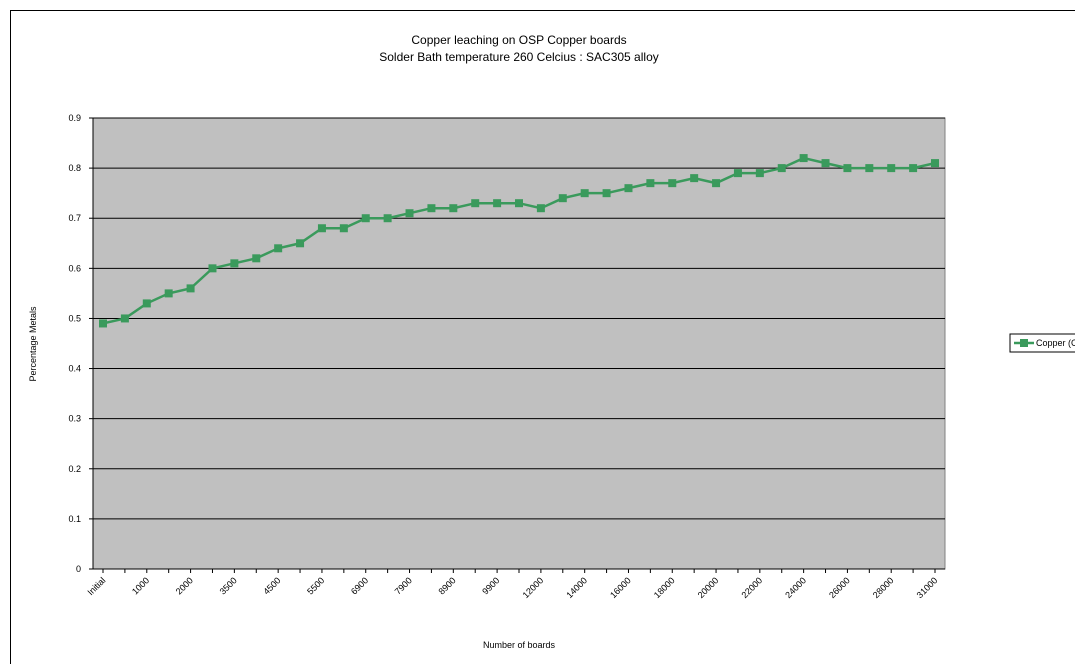 The image size is (1075, 664). Describe the element at coordinates (74, 419) in the screenshot. I see `y-tick-label: 0.3` at that location.